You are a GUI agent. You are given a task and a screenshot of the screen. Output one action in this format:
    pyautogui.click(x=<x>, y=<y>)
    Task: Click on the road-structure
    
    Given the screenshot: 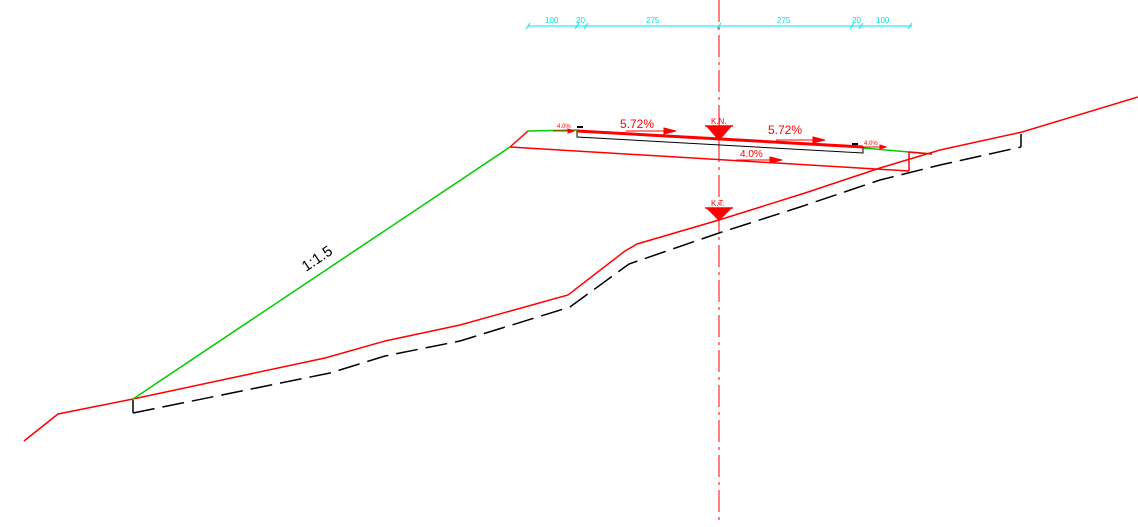 What is the action you would take?
    pyautogui.click(x=721, y=159)
    